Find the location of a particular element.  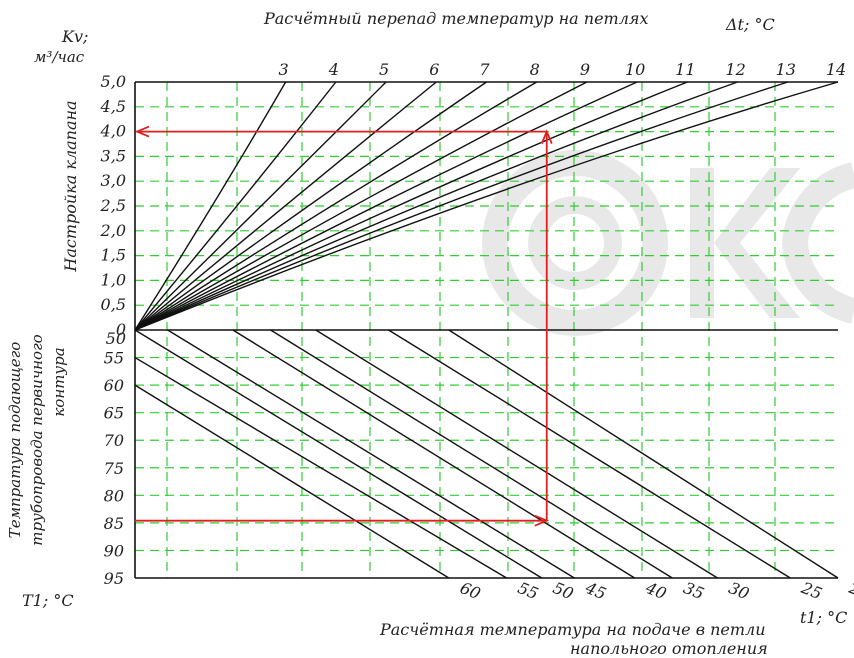

upper-title: Расчётный перепад температур на петлях is located at coordinates (456, 18).